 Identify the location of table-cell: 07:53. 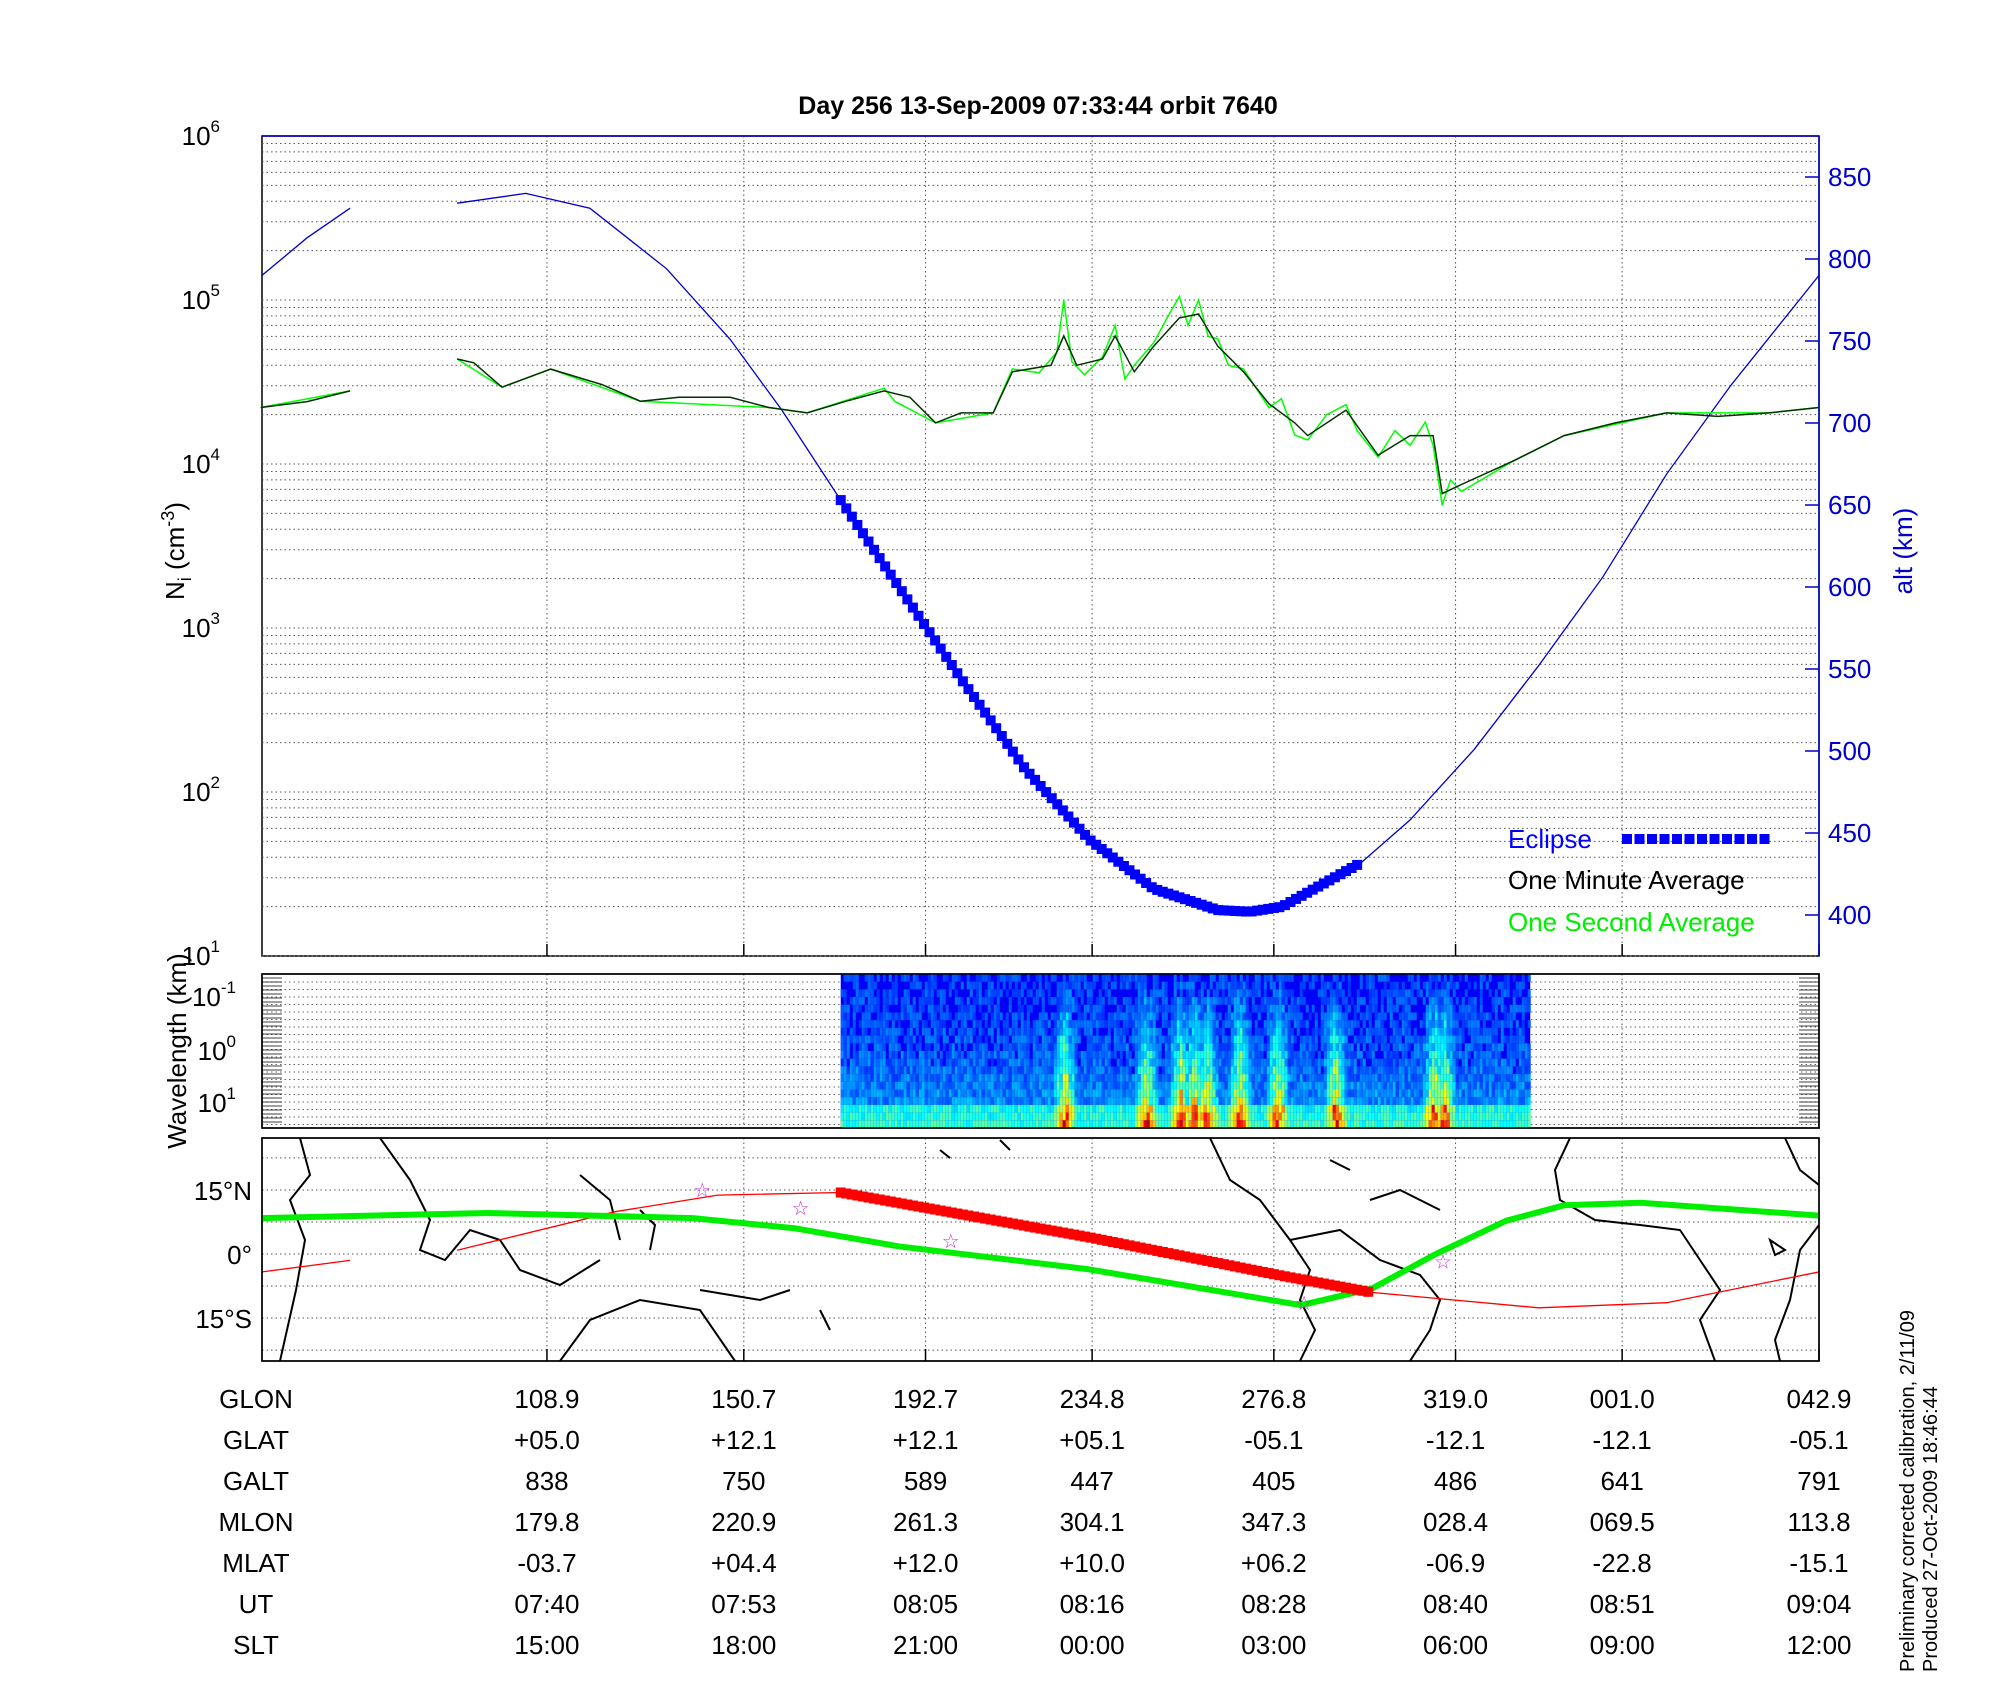
(743, 1604).